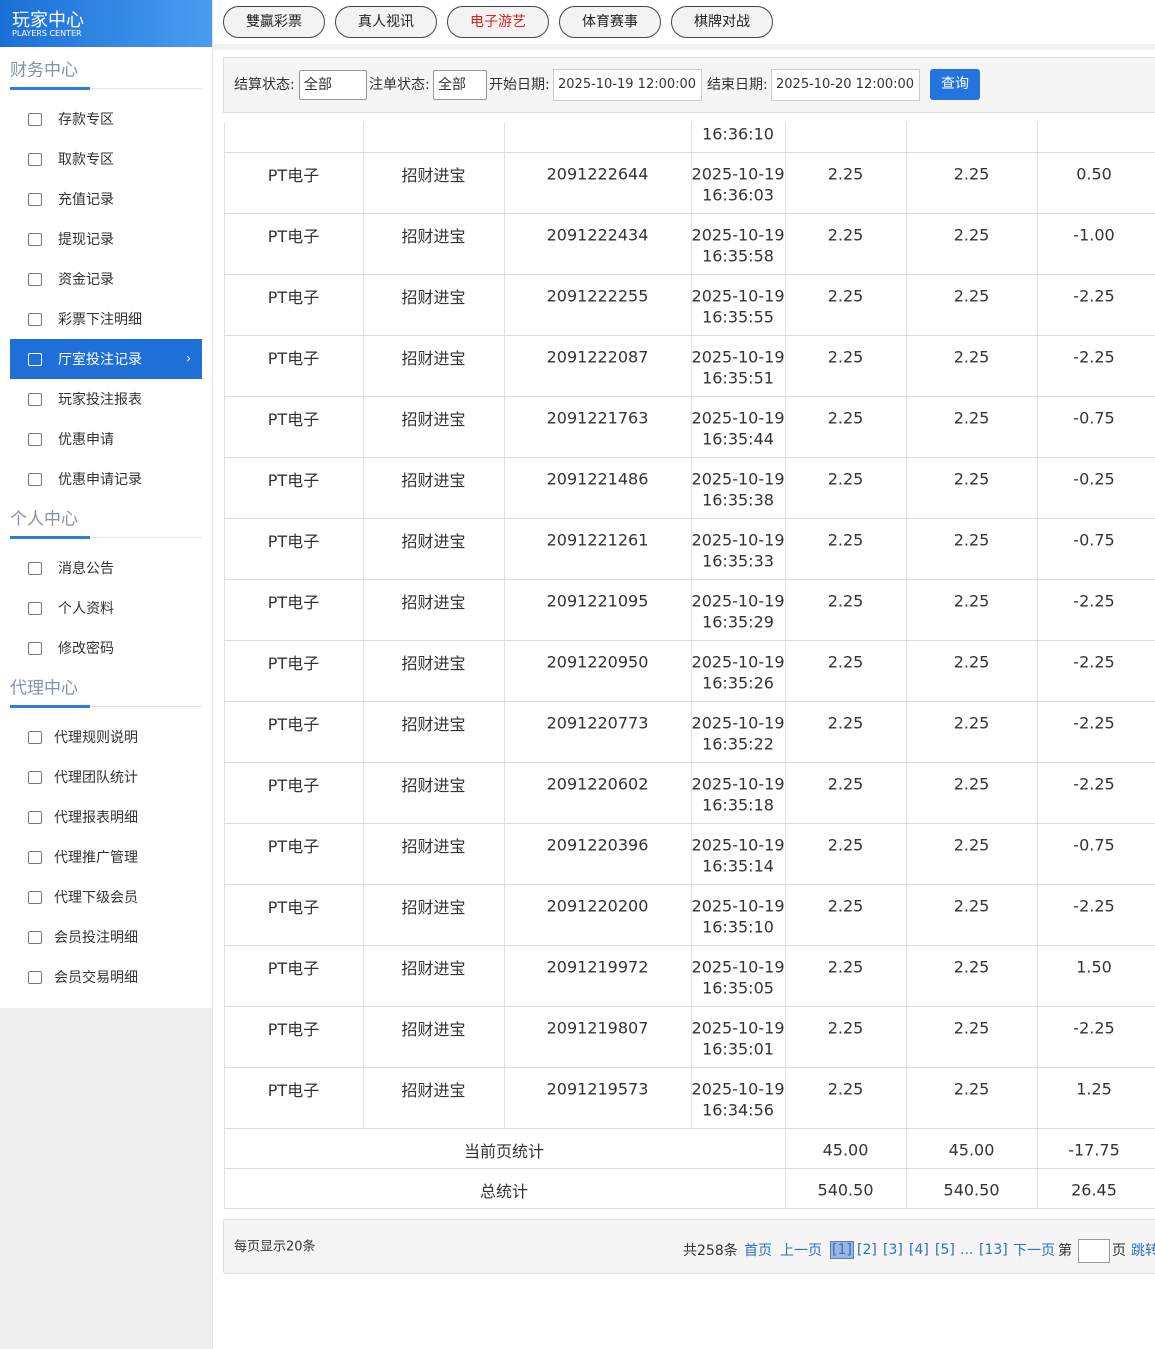  I want to click on menu-item: 个人资料, so click(86, 609).